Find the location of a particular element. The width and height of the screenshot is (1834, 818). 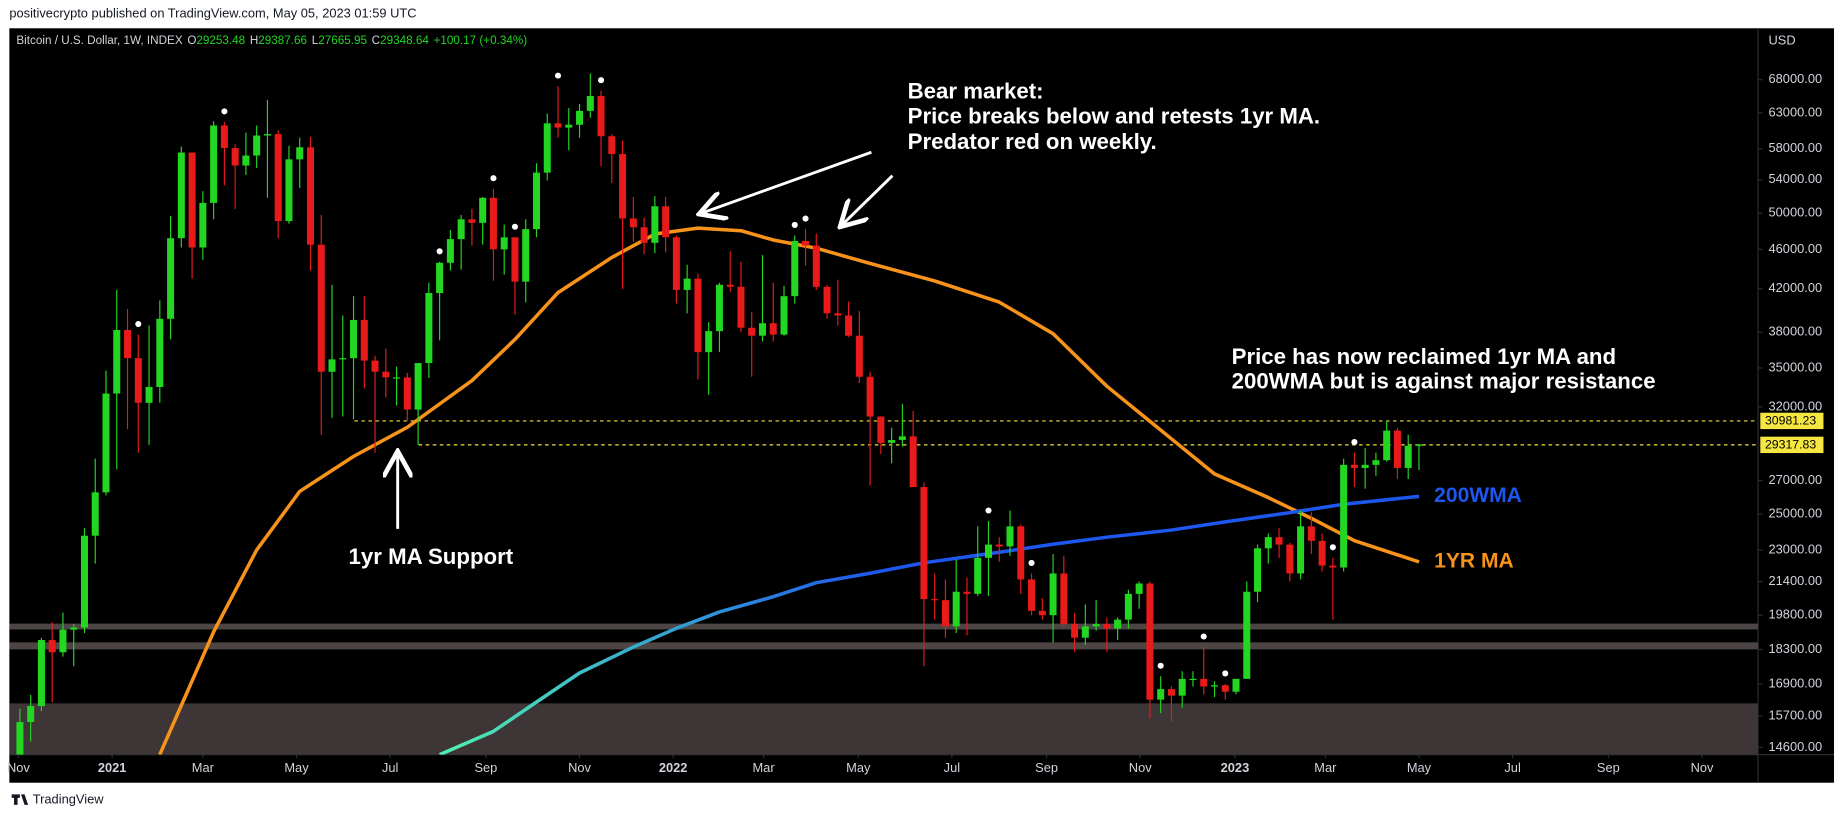

y-tick-label: 50000.00 is located at coordinates (1796, 212).